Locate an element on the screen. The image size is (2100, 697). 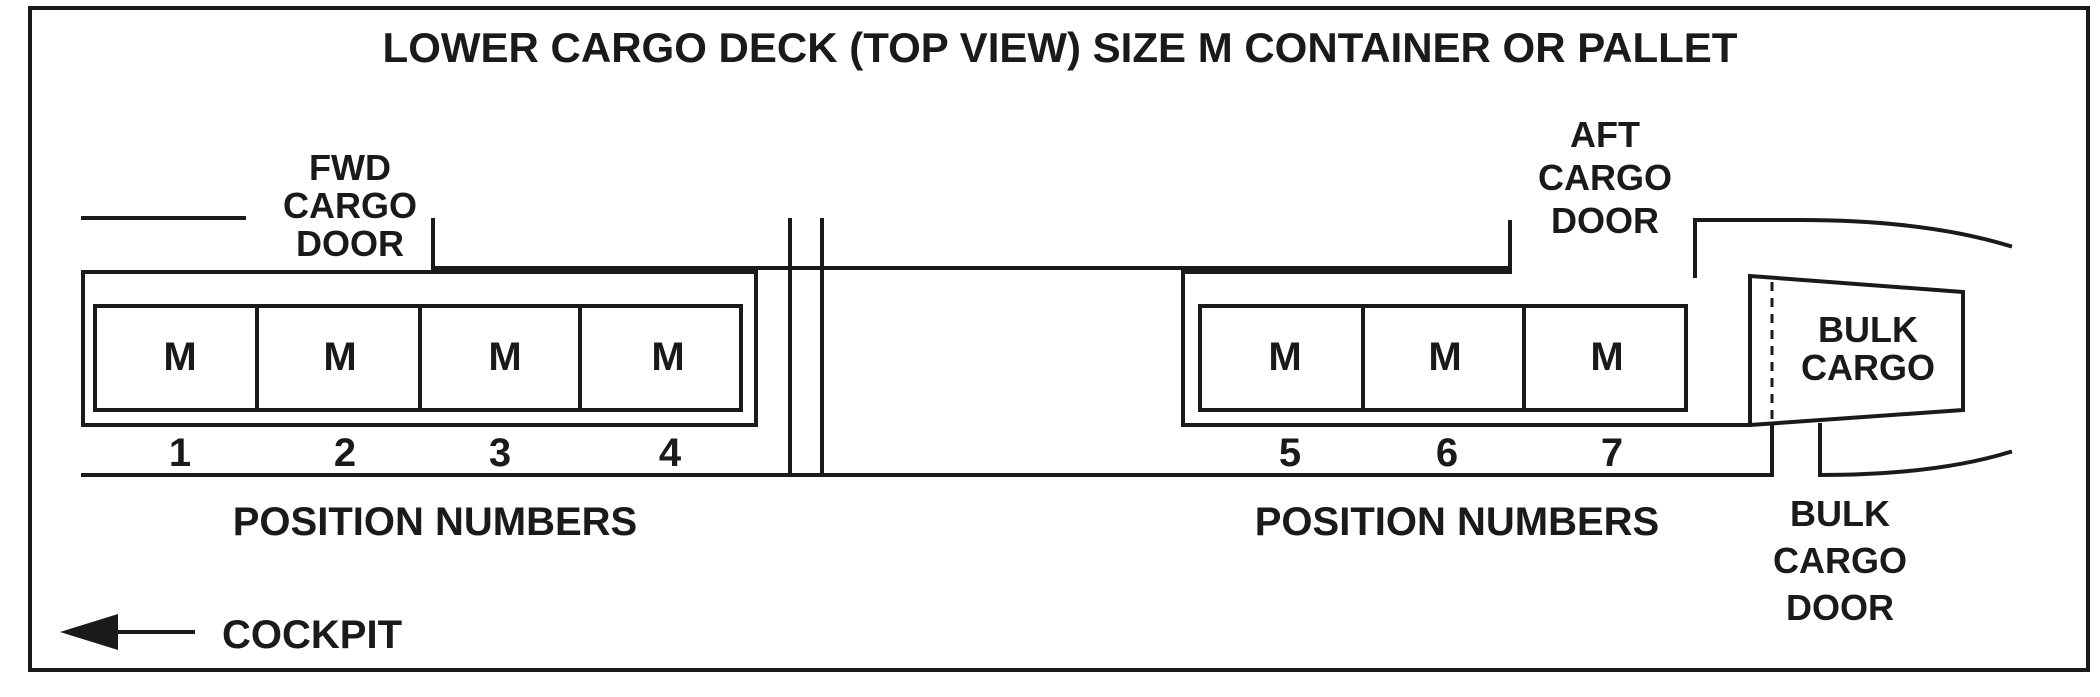
fuselage-top-center is located at coordinates (971, 244).